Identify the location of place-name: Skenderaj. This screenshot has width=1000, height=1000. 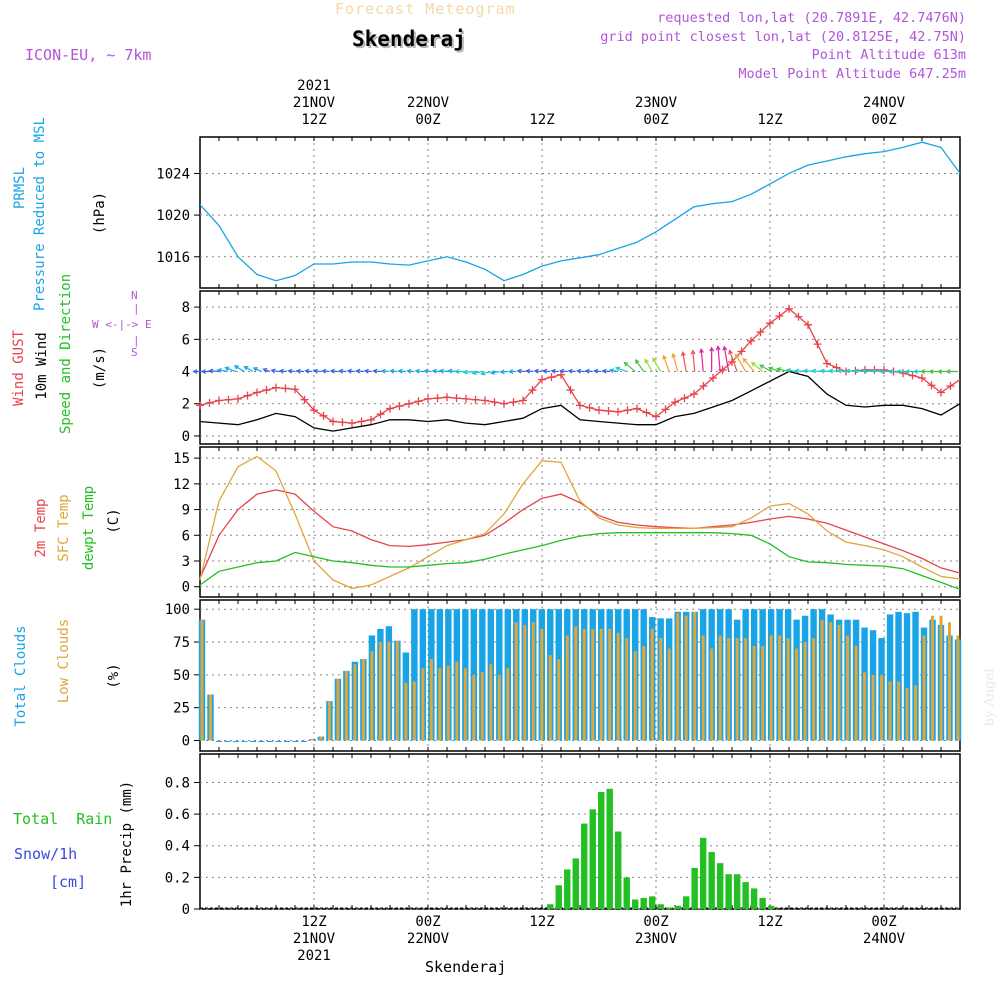
(409, 39).